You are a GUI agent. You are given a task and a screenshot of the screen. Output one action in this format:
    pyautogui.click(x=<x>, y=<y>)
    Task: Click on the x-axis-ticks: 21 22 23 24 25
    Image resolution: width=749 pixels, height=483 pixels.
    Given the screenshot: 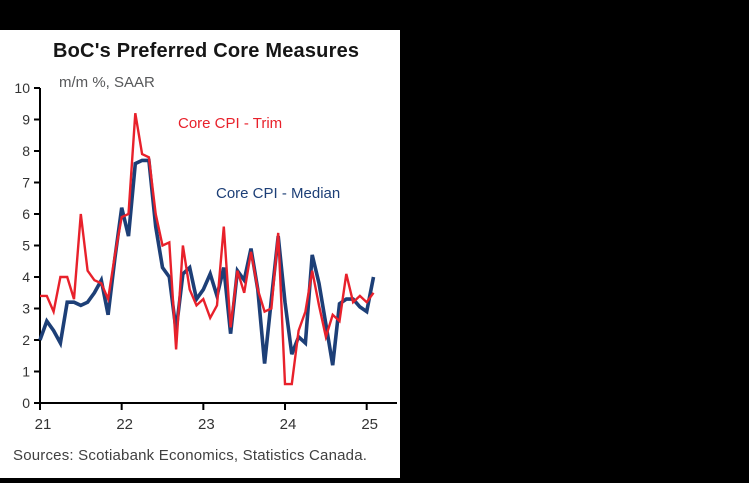 What is the action you would take?
    pyautogui.click(x=206, y=418)
    